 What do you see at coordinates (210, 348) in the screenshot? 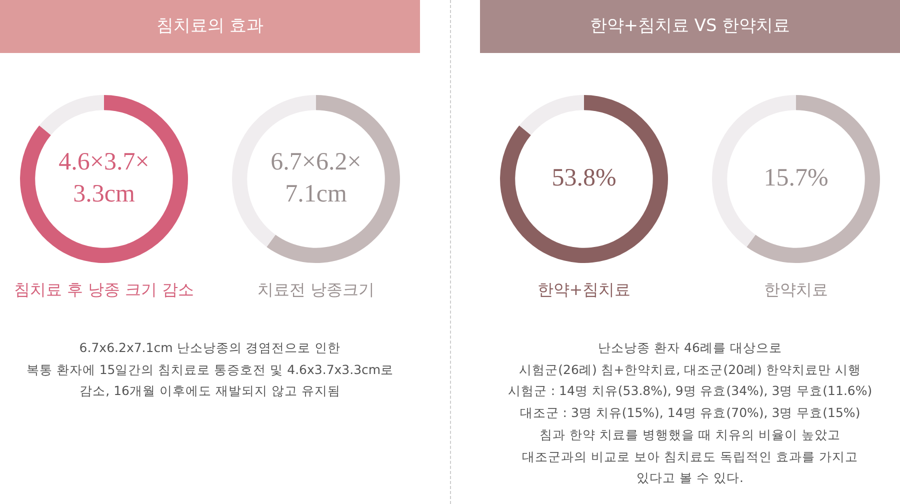
I see `text: 6.7x6.2x7.1cm 난소낭종의 경염전으로 인한` at bounding box center [210, 348].